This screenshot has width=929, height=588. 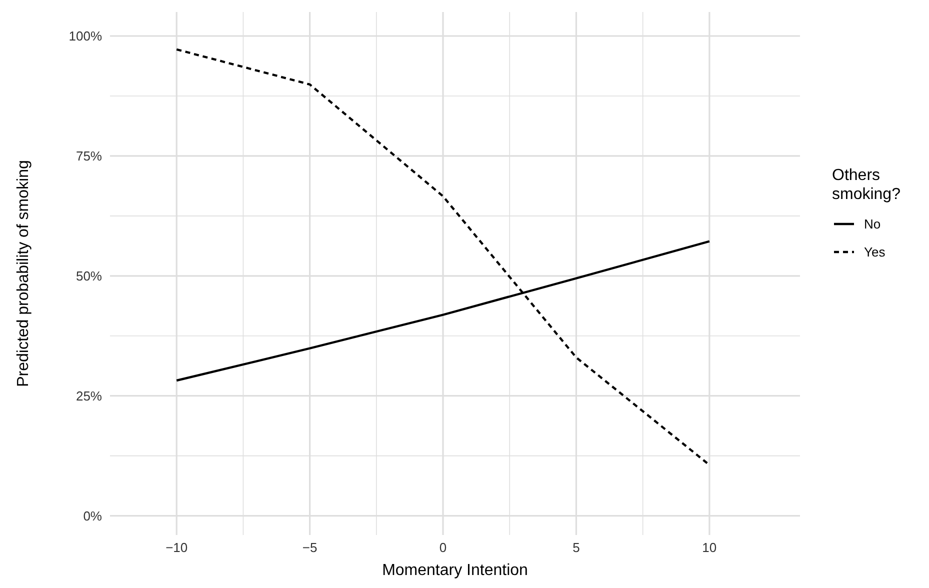 What do you see at coordinates (443, 547) in the screenshot?
I see `x-tick-label: 0` at bounding box center [443, 547].